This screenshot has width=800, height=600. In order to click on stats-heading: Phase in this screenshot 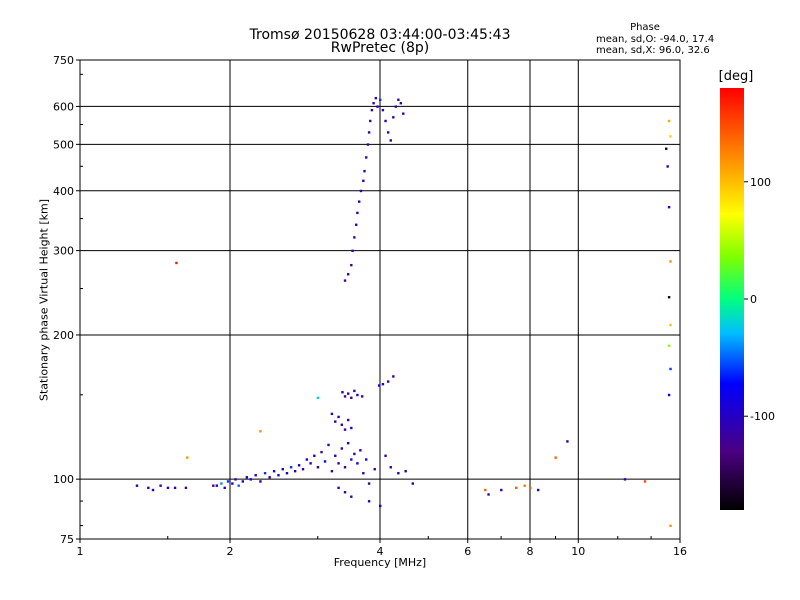, I will do `click(645, 27)`.